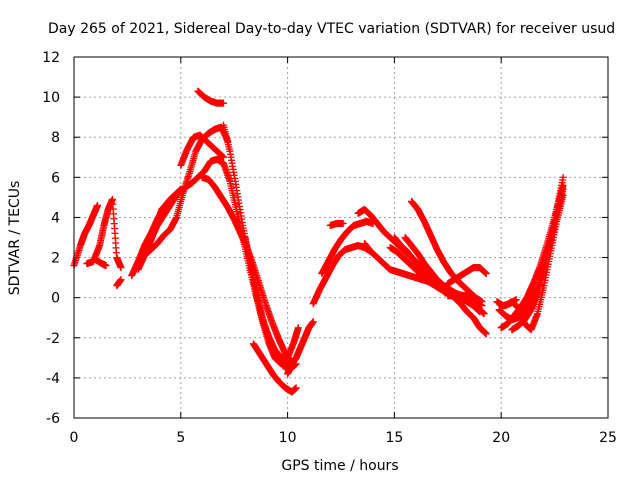 The width and height of the screenshot is (640, 480). I want to click on y-tick-label: 2, so click(55, 259).